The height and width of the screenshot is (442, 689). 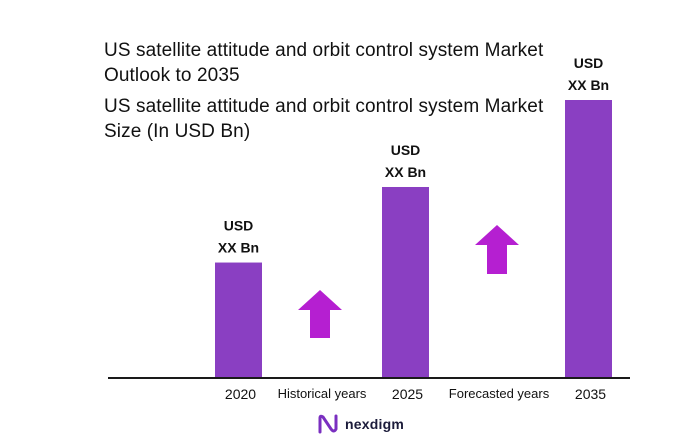 What do you see at coordinates (238, 319) in the screenshot?
I see `bar-2020` at bounding box center [238, 319].